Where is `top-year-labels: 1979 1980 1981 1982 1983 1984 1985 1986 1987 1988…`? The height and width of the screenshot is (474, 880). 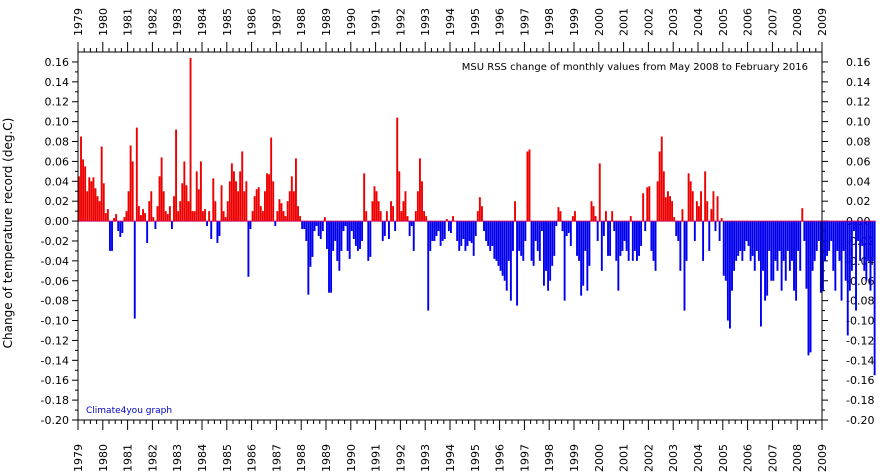 top-year-labels: 1979 1980 1981 1982 1983 1984 1985 1986 1987 1988… is located at coordinates (450, 22).